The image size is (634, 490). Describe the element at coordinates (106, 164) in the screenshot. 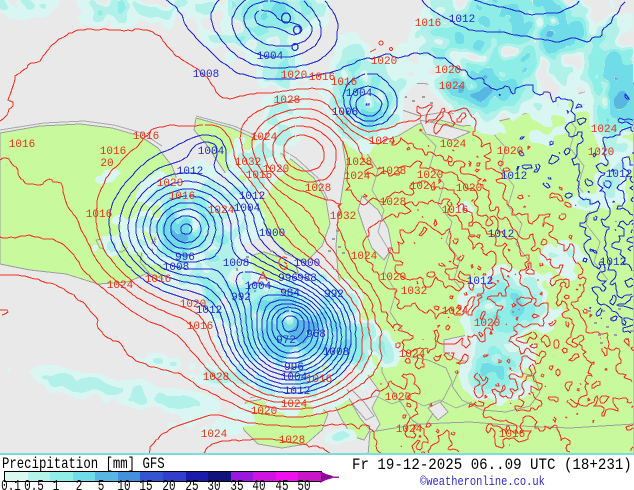

I see `svg-text: 20` at that location.